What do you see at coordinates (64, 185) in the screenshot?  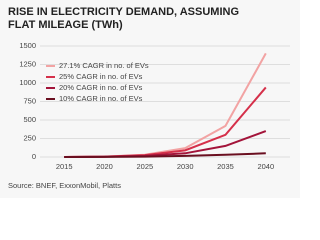 I see `source: Source: BNEF, ExxonMobil, Platts` at bounding box center [64, 185].